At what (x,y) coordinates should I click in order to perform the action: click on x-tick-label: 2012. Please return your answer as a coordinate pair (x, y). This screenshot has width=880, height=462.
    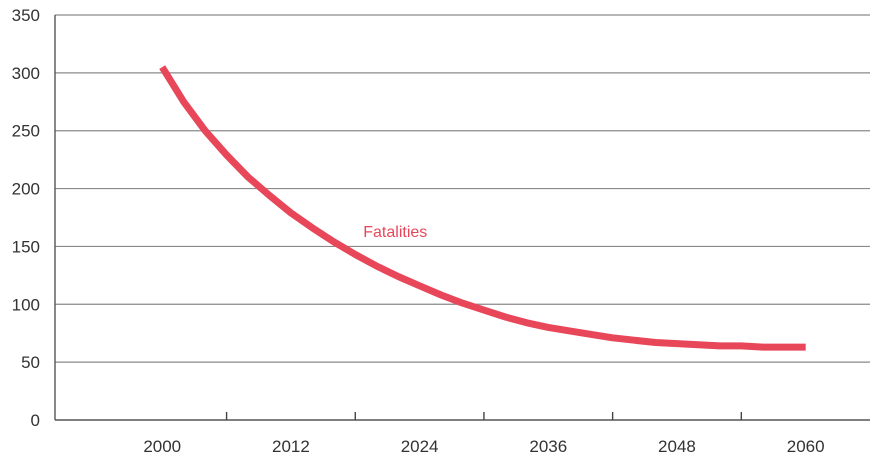
    Looking at the image, I should click on (291, 446).